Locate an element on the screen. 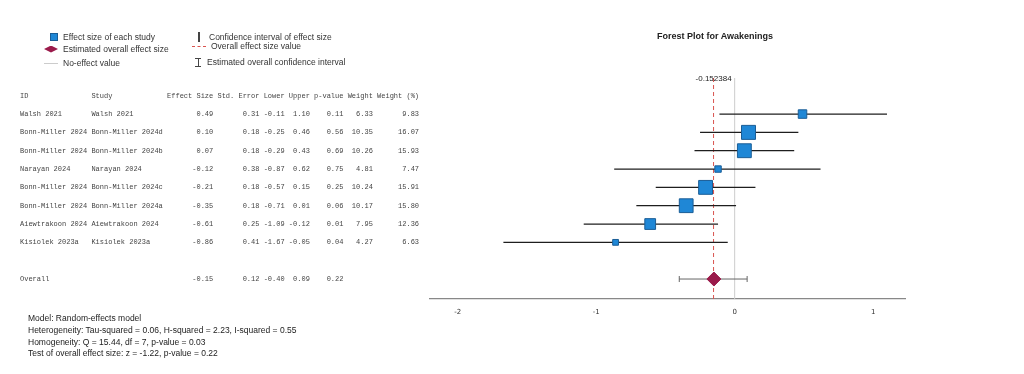 The height and width of the screenshot is (374, 1024). annotation: -0.152384 is located at coordinates (714, 79).